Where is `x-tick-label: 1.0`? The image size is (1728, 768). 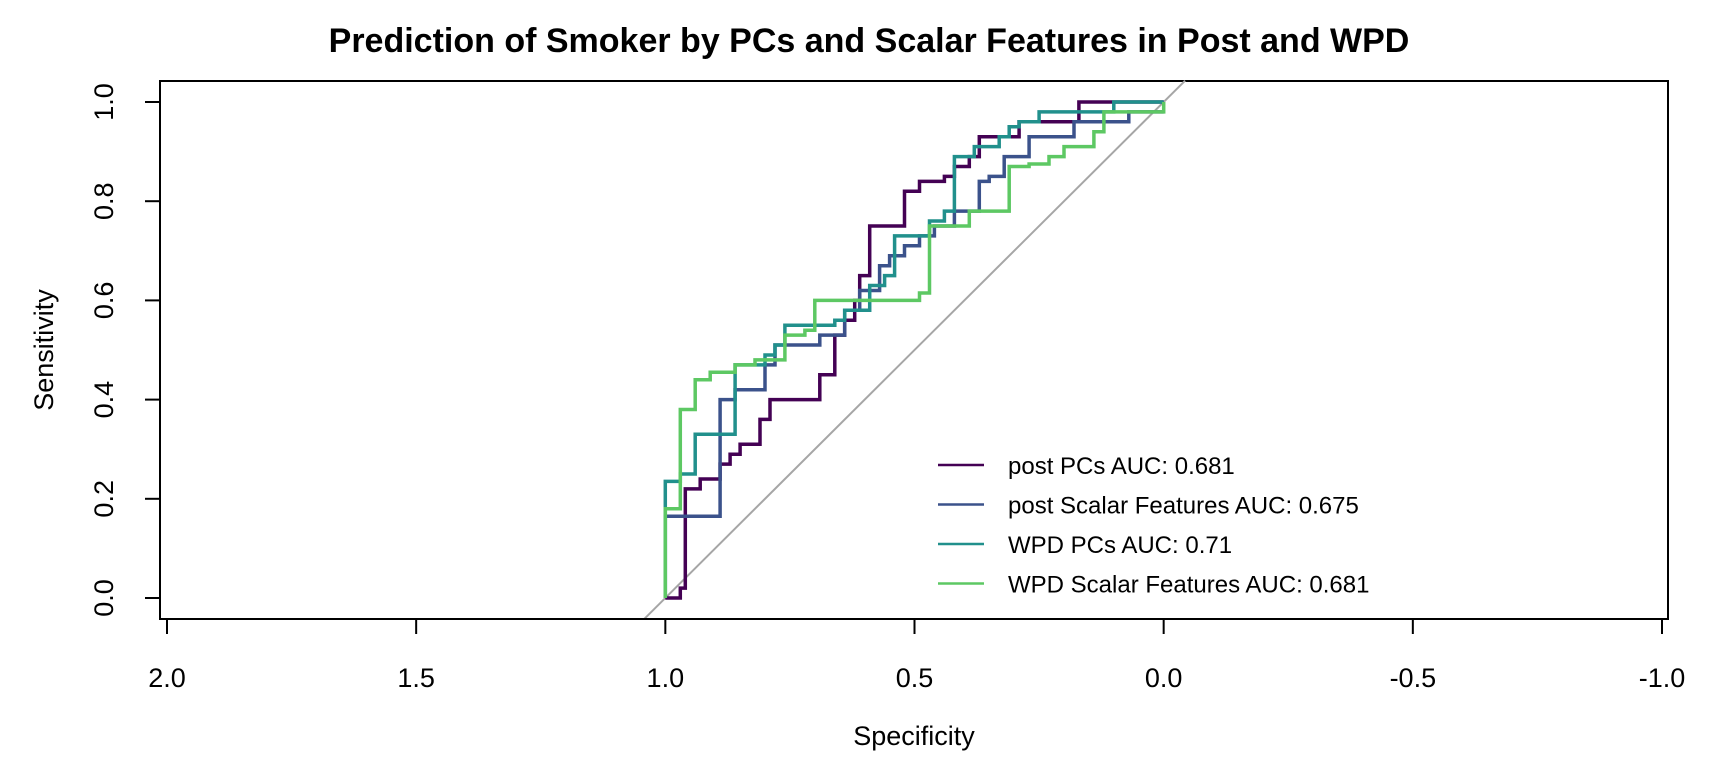 x-tick-label: 1.0 is located at coordinates (666, 678).